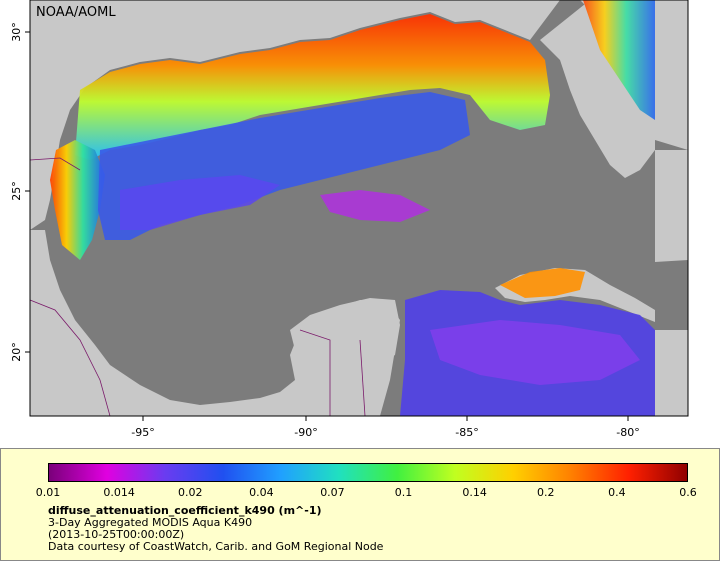 The height and width of the screenshot is (561, 720). Describe the element at coordinates (76, 12) in the screenshot. I see `noaa-credit: NOAA/AOML` at that location.